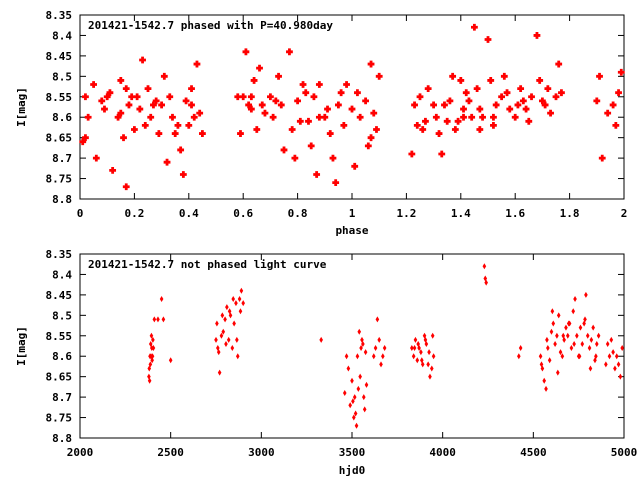 The image size is (640, 480). What do you see at coordinates (80, 213) in the screenshot?
I see `x-tick-label: 0` at bounding box center [80, 213].